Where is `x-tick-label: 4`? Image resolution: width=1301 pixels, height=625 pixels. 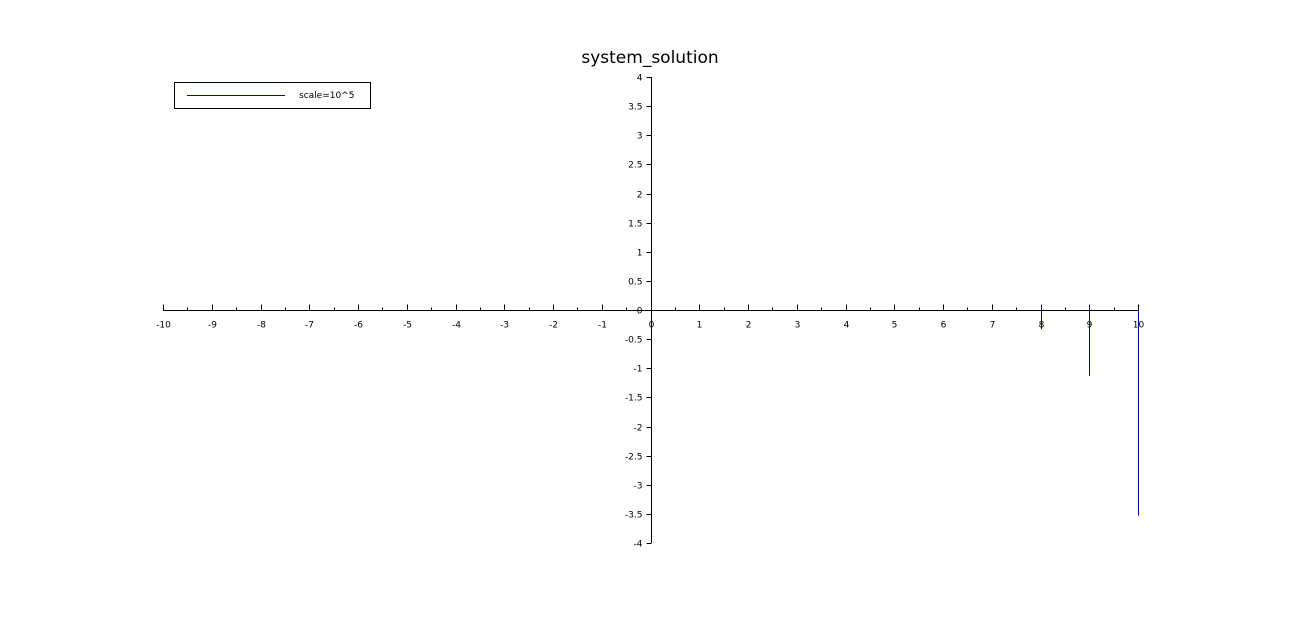
x-tick-label: 4 is located at coordinates (847, 326).